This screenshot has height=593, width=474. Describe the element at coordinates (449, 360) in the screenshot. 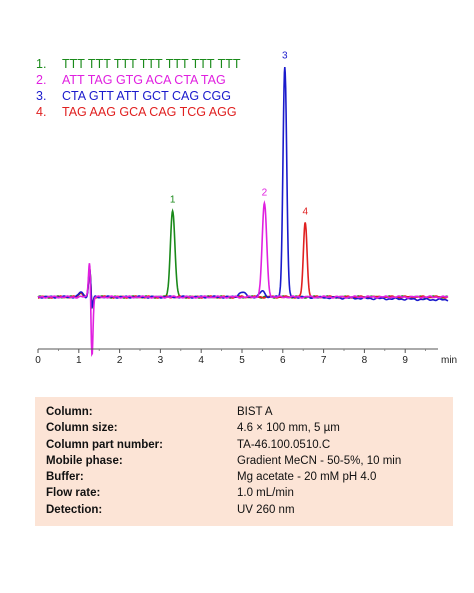

I see `x-axis-unit: min` at that location.